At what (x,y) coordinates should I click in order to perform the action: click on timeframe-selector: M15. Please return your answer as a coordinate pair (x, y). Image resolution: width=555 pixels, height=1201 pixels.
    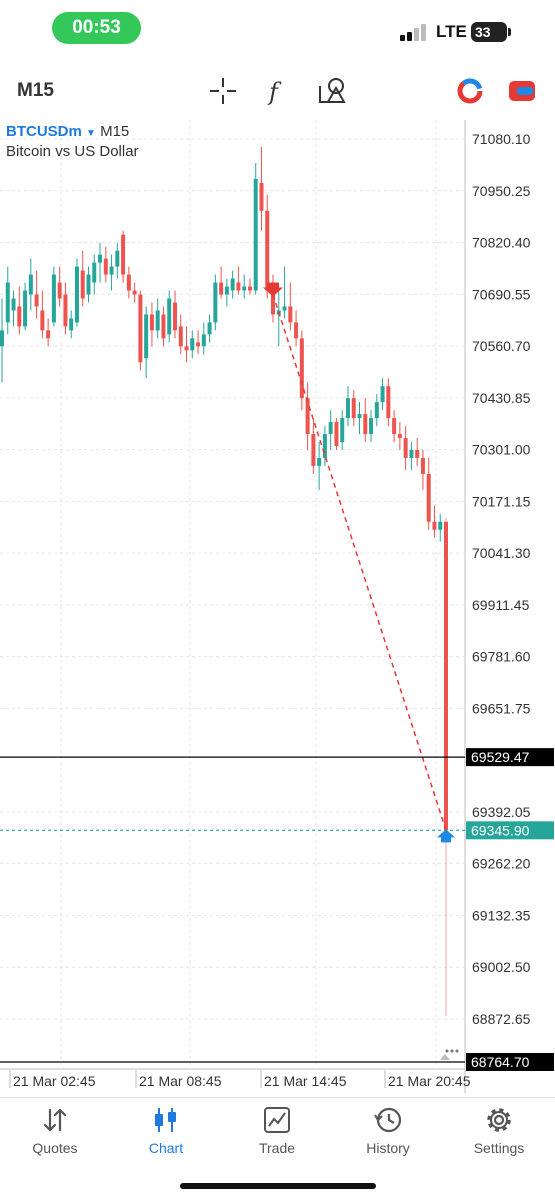
    Looking at the image, I should click on (35, 90).